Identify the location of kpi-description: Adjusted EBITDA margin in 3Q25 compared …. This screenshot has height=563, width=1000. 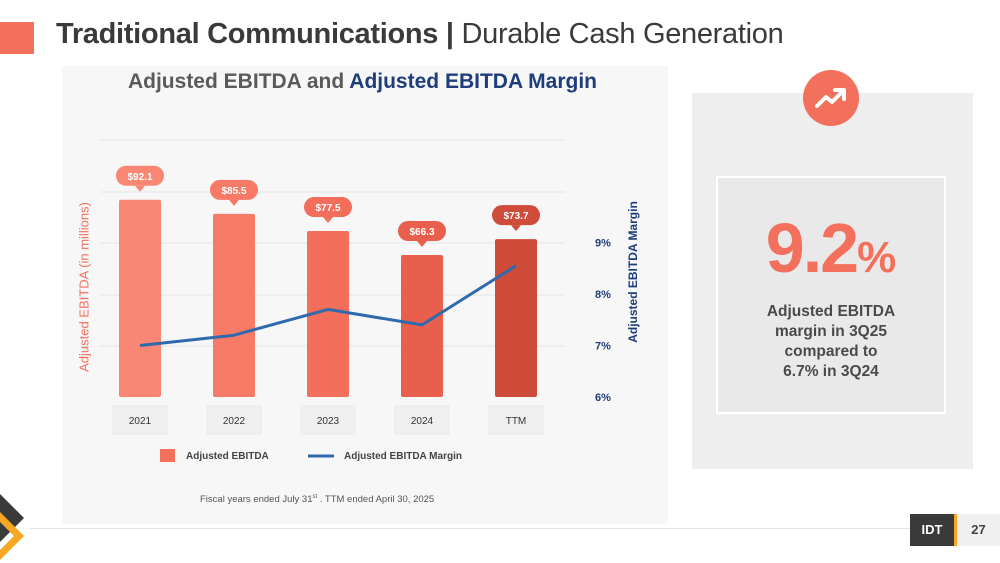
(831, 342).